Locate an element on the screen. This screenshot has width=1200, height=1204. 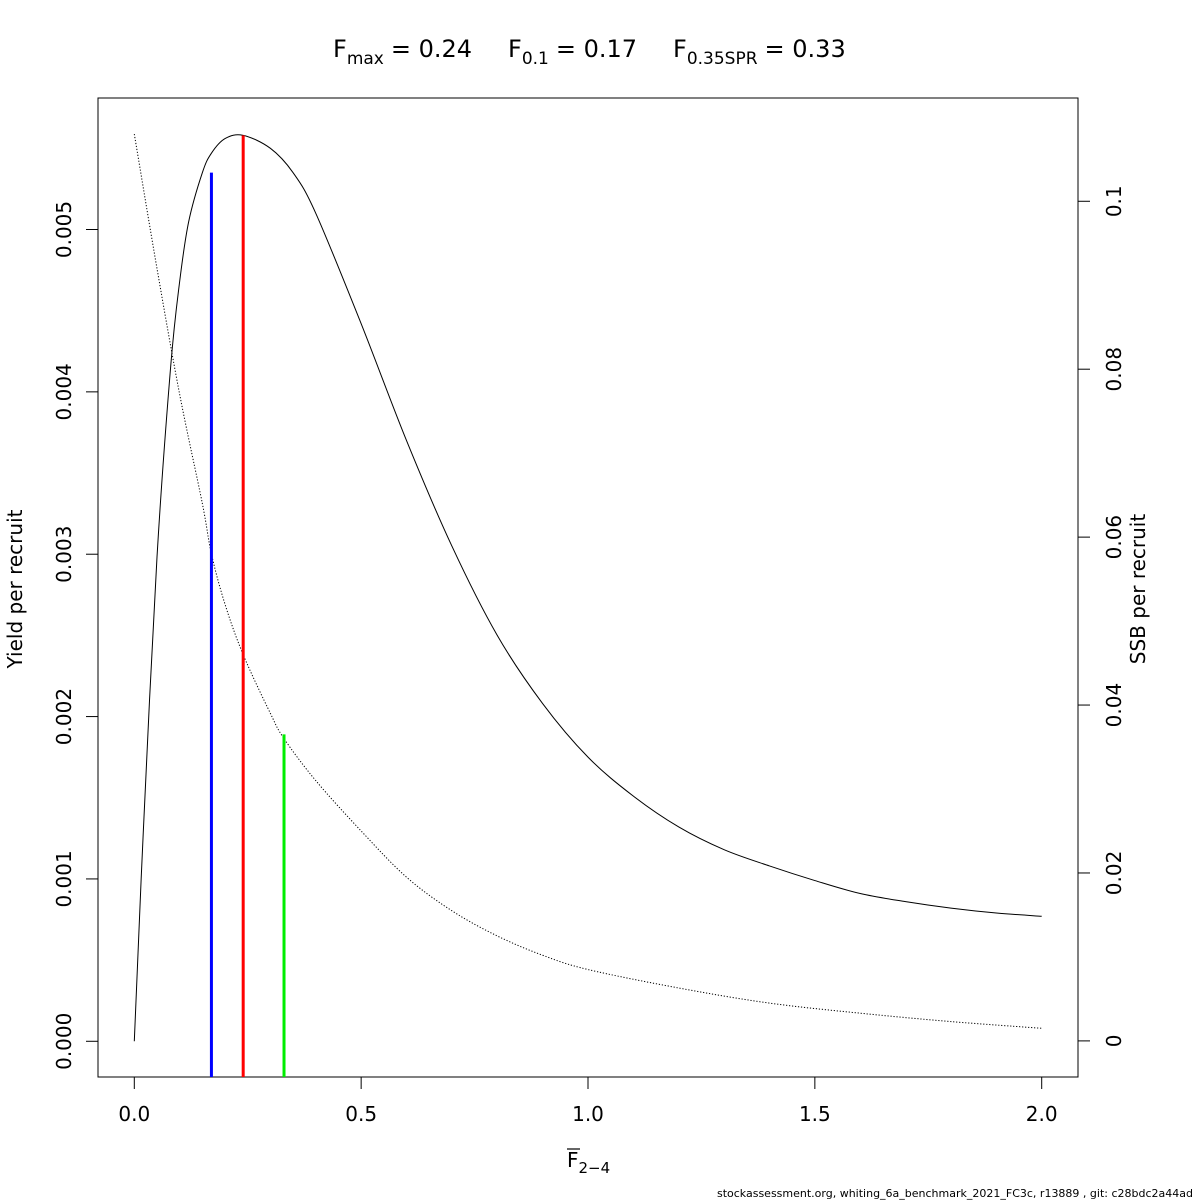
x-axis-label: F2−4 is located at coordinates (588, 1162).